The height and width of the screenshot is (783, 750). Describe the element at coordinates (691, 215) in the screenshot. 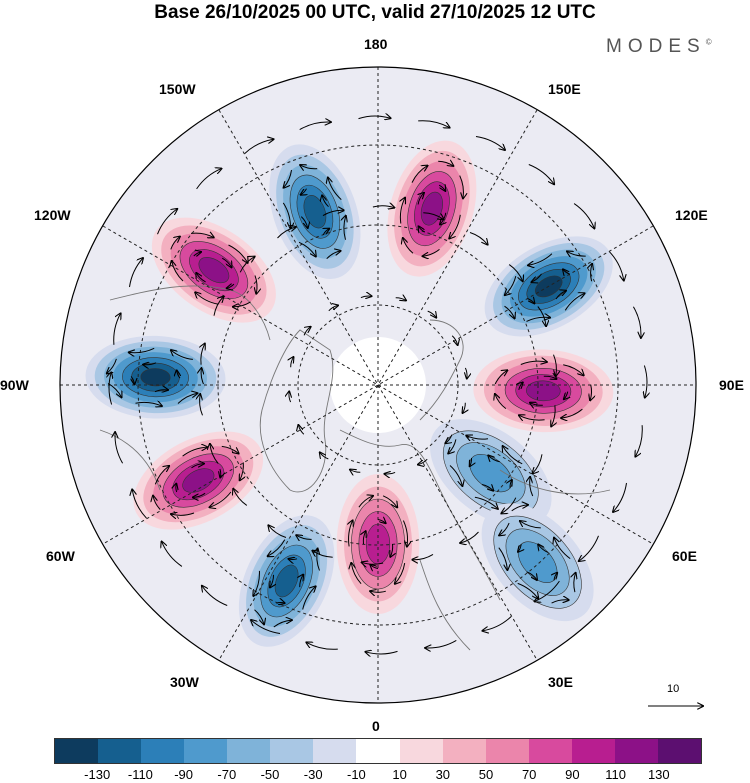

I see `lon-label-120e: 120E` at that location.